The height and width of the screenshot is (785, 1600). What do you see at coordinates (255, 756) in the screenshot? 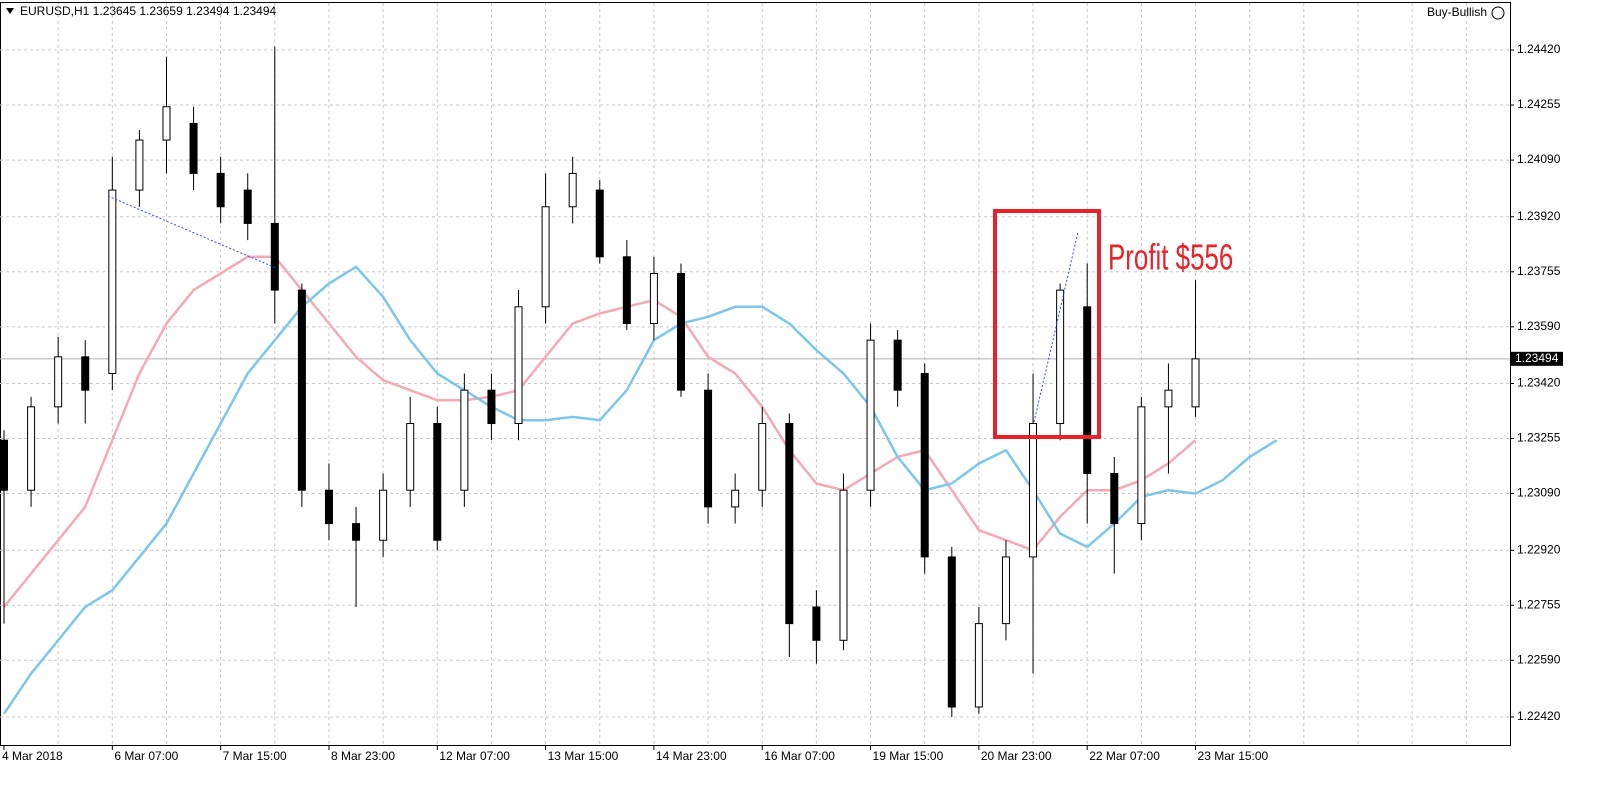
I see `x-tick-label: 7 Mar 15:00` at bounding box center [255, 756].